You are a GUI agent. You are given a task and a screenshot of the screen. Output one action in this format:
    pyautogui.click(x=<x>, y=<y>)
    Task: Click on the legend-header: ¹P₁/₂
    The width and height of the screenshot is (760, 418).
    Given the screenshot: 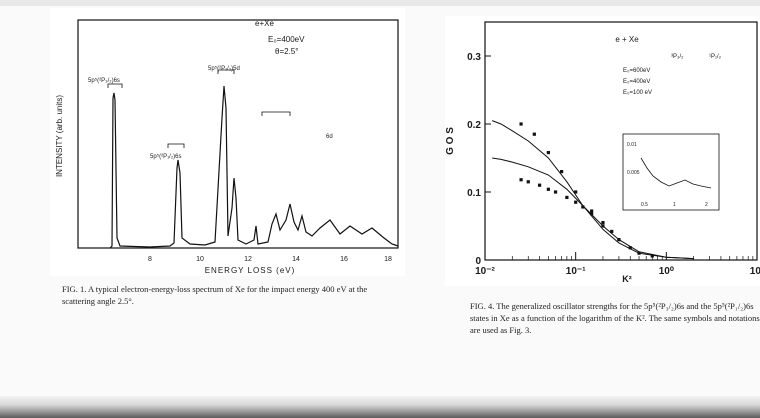 What is the action you would take?
    pyautogui.click(x=715, y=57)
    